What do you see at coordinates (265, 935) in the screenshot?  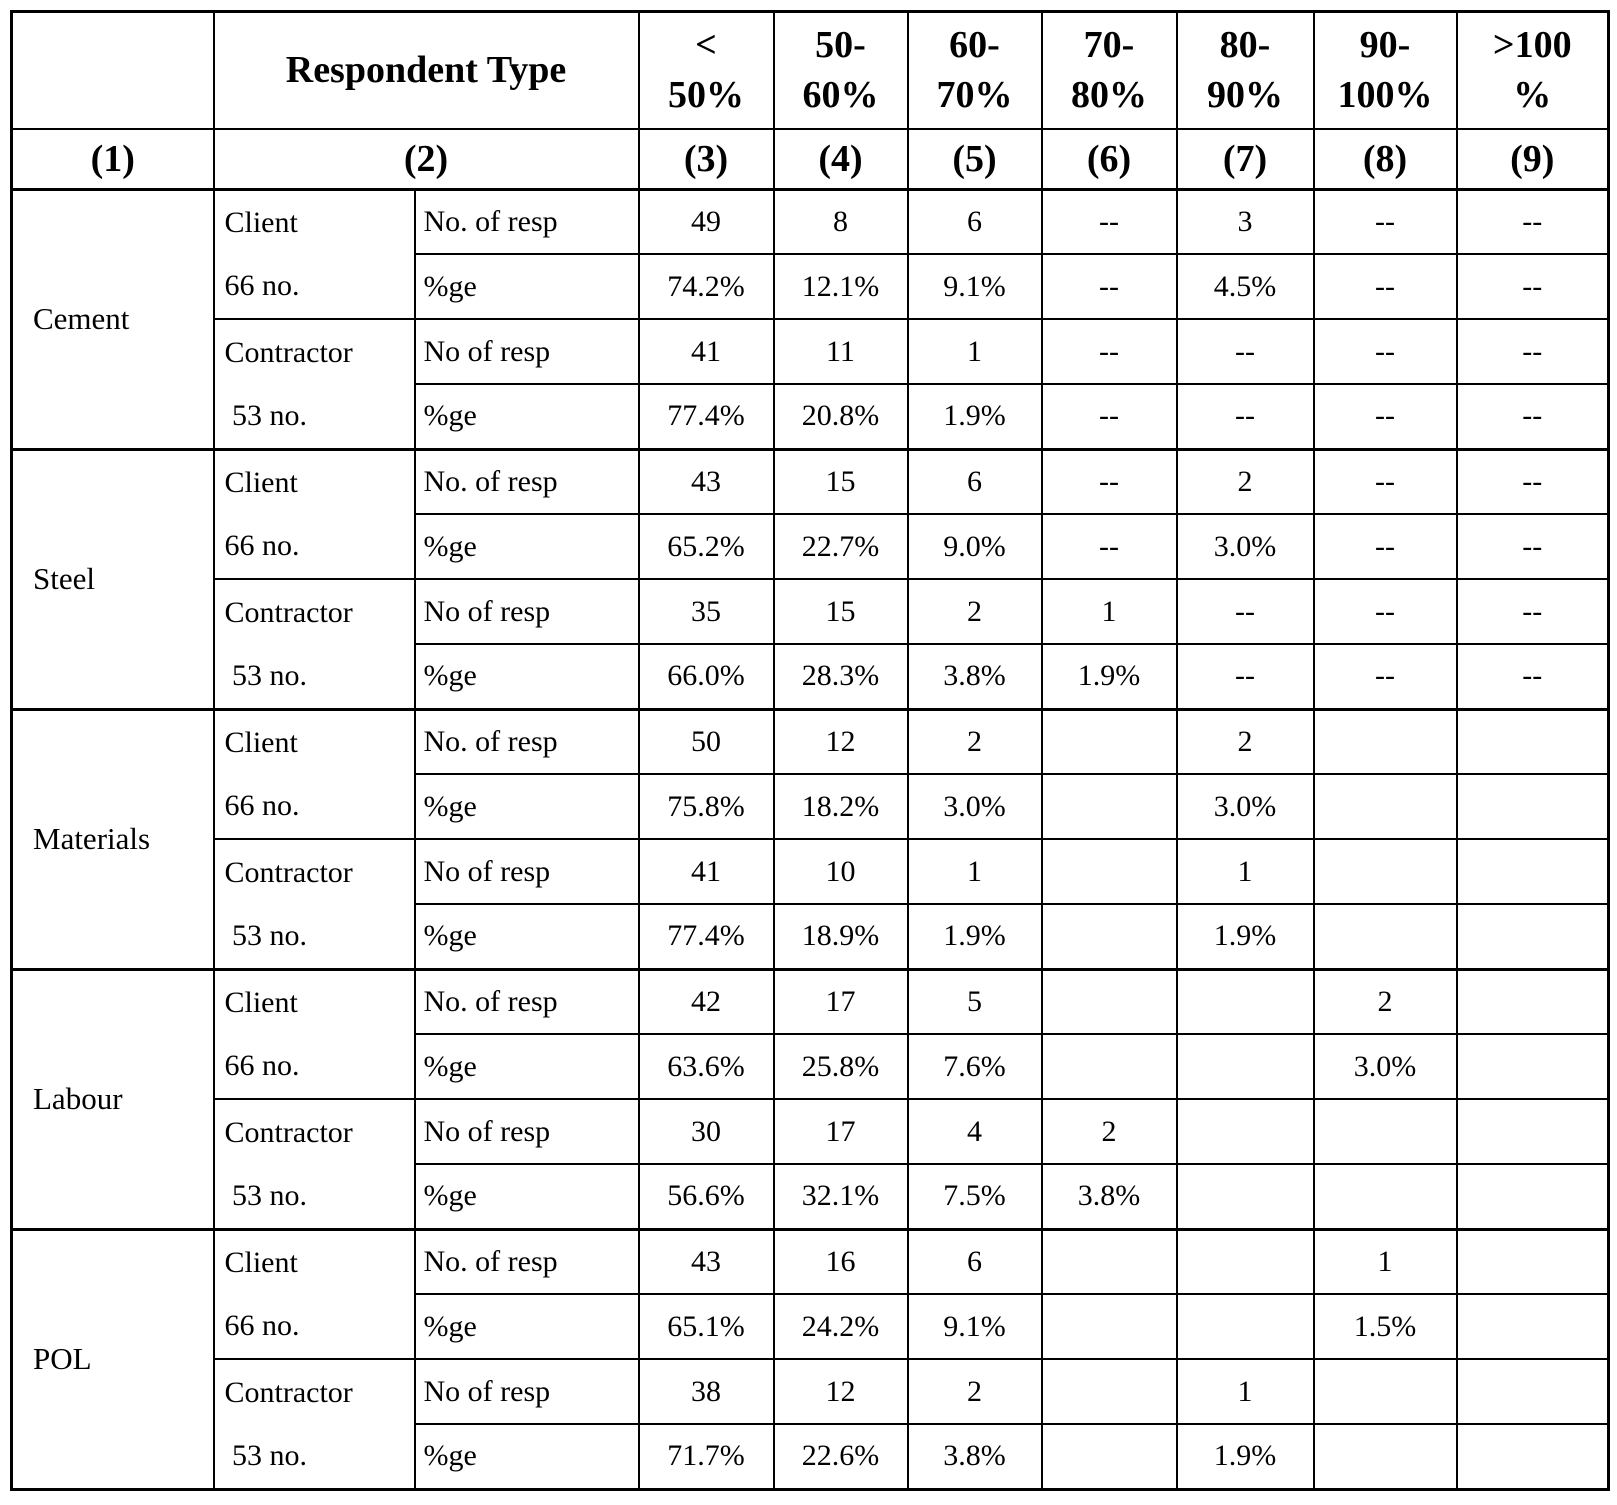 I see `respondent-line: 53 no.` at bounding box center [265, 935].